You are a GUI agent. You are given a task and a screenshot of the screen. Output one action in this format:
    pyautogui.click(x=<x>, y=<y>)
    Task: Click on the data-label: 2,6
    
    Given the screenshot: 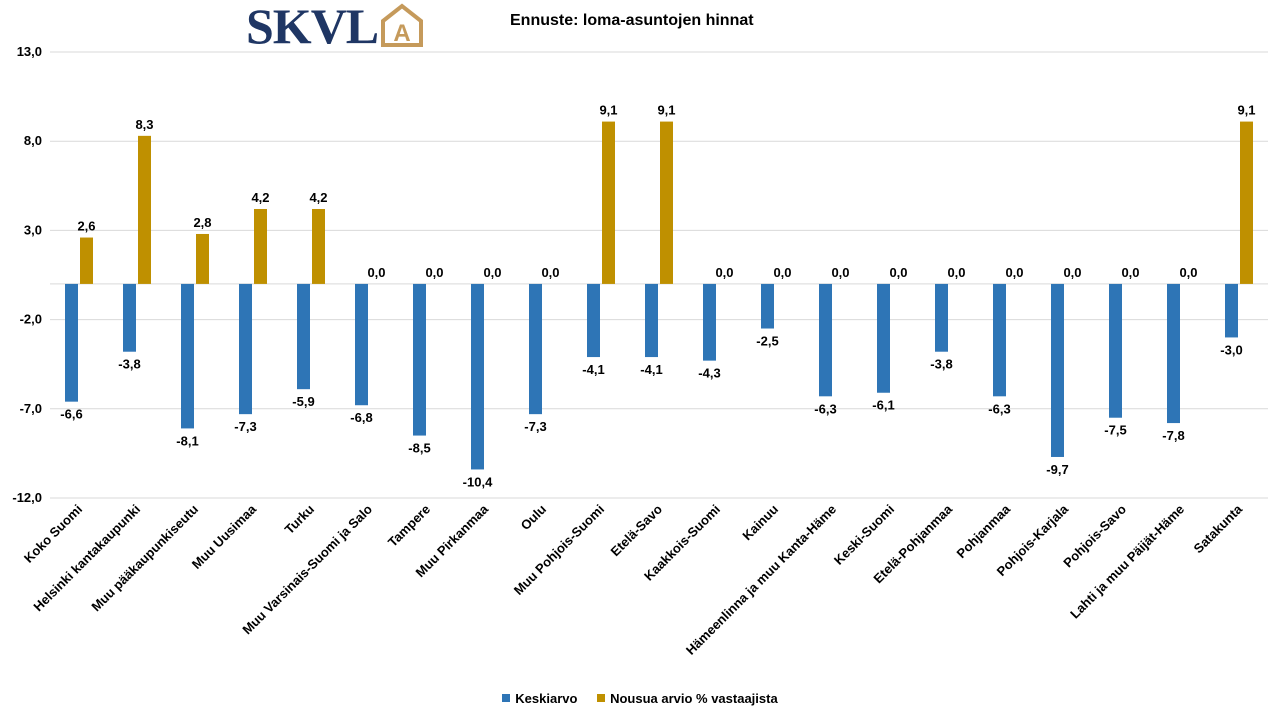 What is the action you would take?
    pyautogui.click(x=86, y=226)
    